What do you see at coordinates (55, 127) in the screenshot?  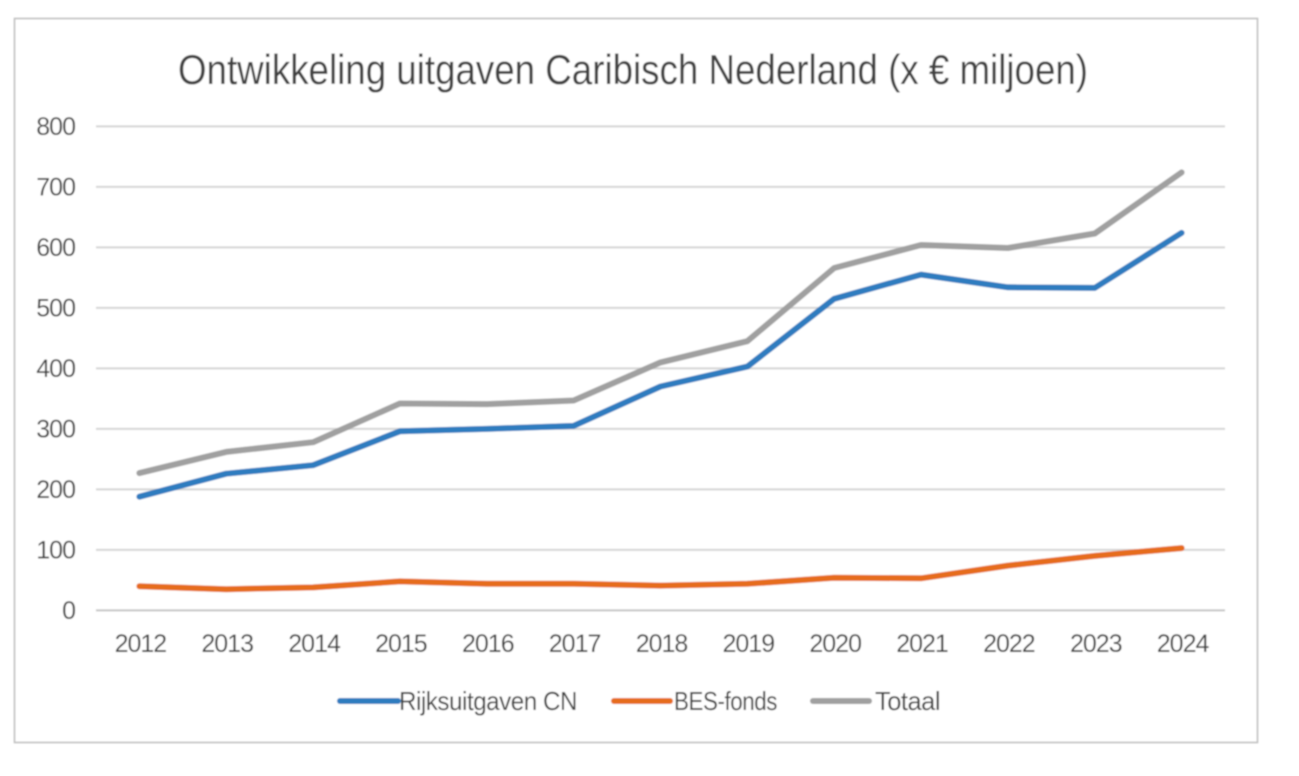 I see `svg-text: 800` at bounding box center [55, 127].